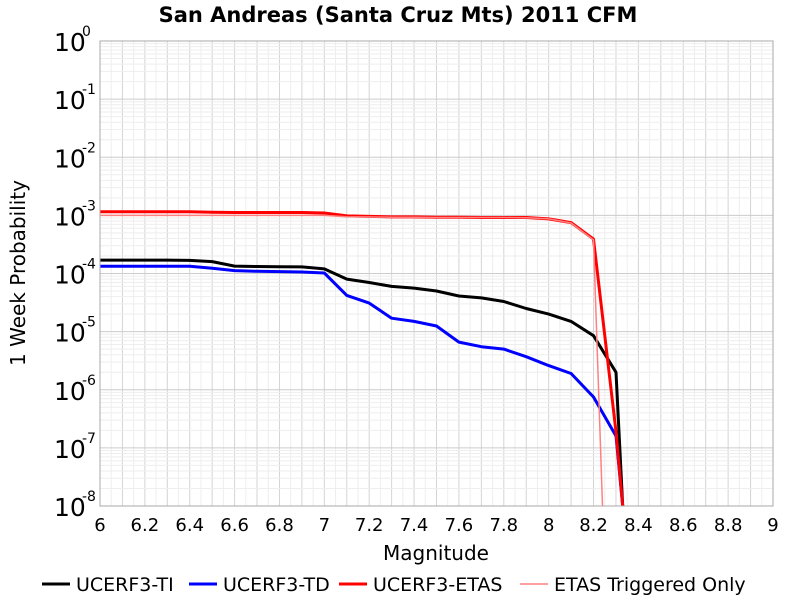  I want to click on y-tick-exponent: -5, so click(89, 323).